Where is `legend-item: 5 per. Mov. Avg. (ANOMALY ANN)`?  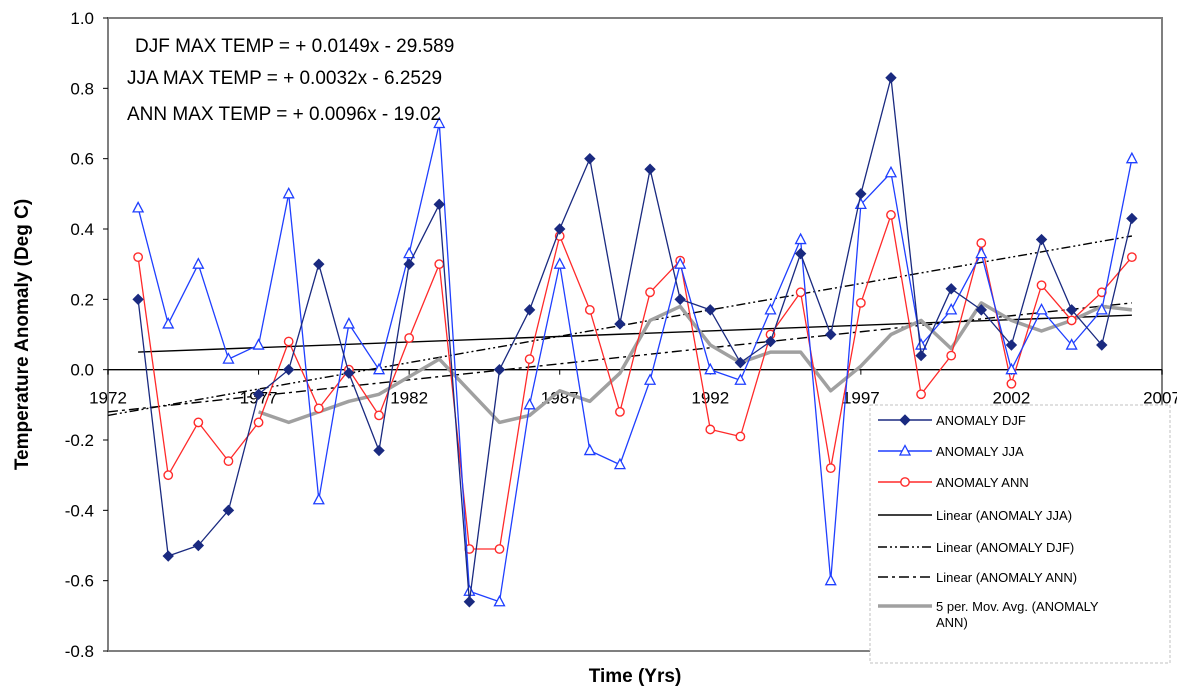 legend-item: 5 per. Mov. Avg. (ANOMALY ANN) is located at coordinates (988, 614).